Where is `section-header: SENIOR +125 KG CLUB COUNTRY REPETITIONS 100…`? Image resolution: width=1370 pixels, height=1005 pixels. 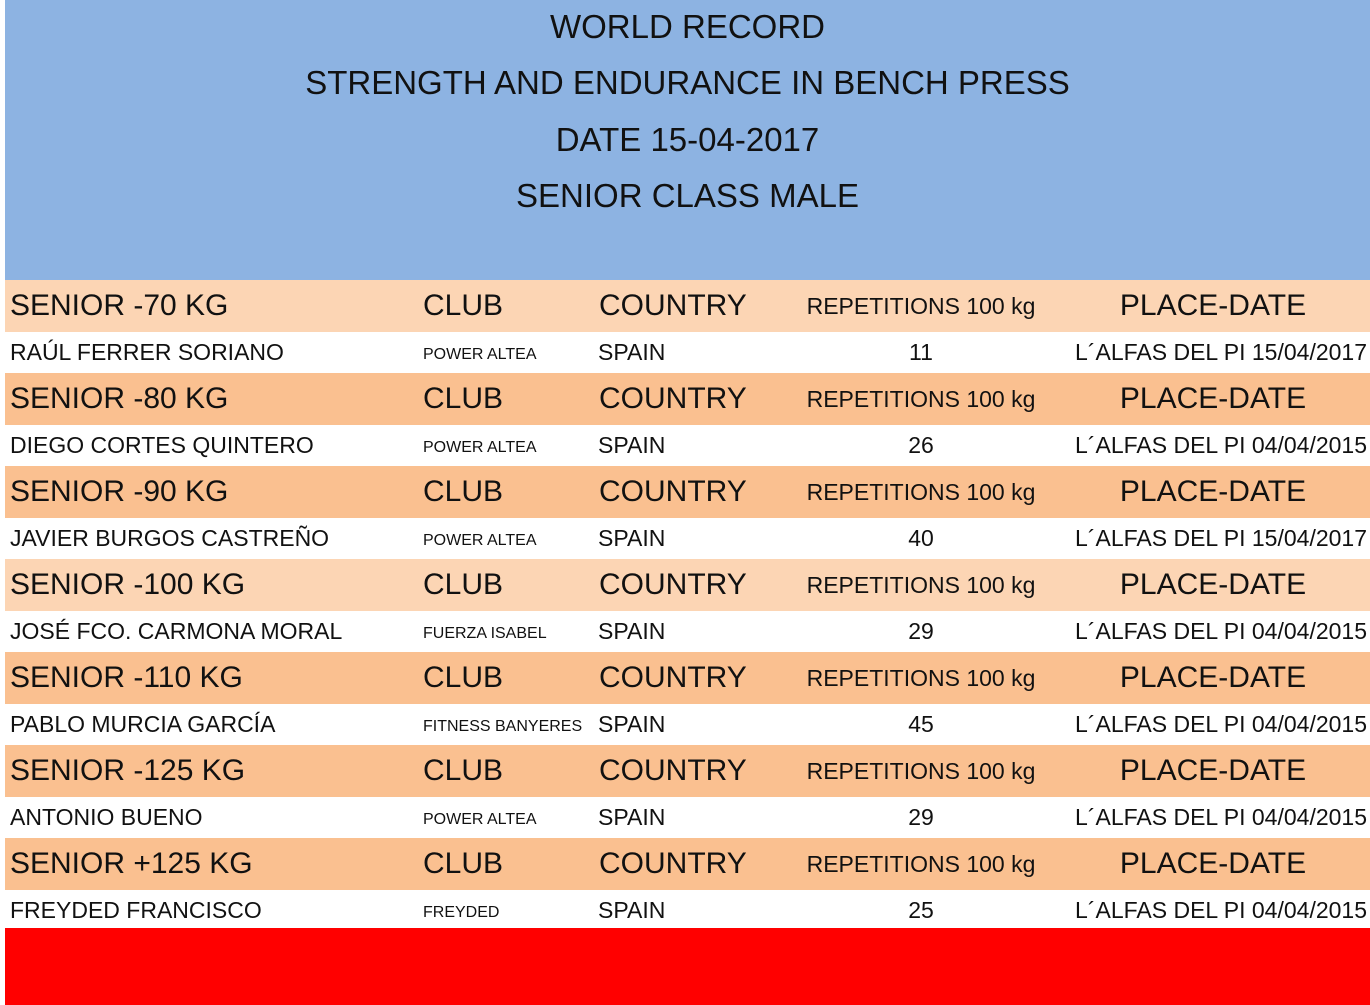 section-header: SENIOR +125 KG CLUB COUNTRY REPETITIONS 100… is located at coordinates (687, 864).